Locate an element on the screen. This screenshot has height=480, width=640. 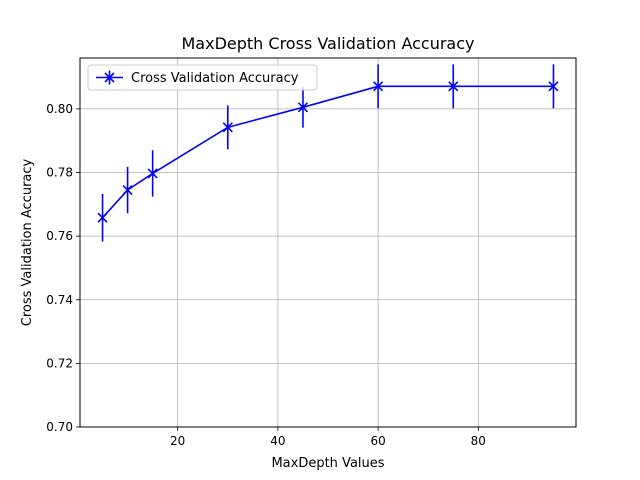
y-tick-label: 0.74 is located at coordinates (59, 300).